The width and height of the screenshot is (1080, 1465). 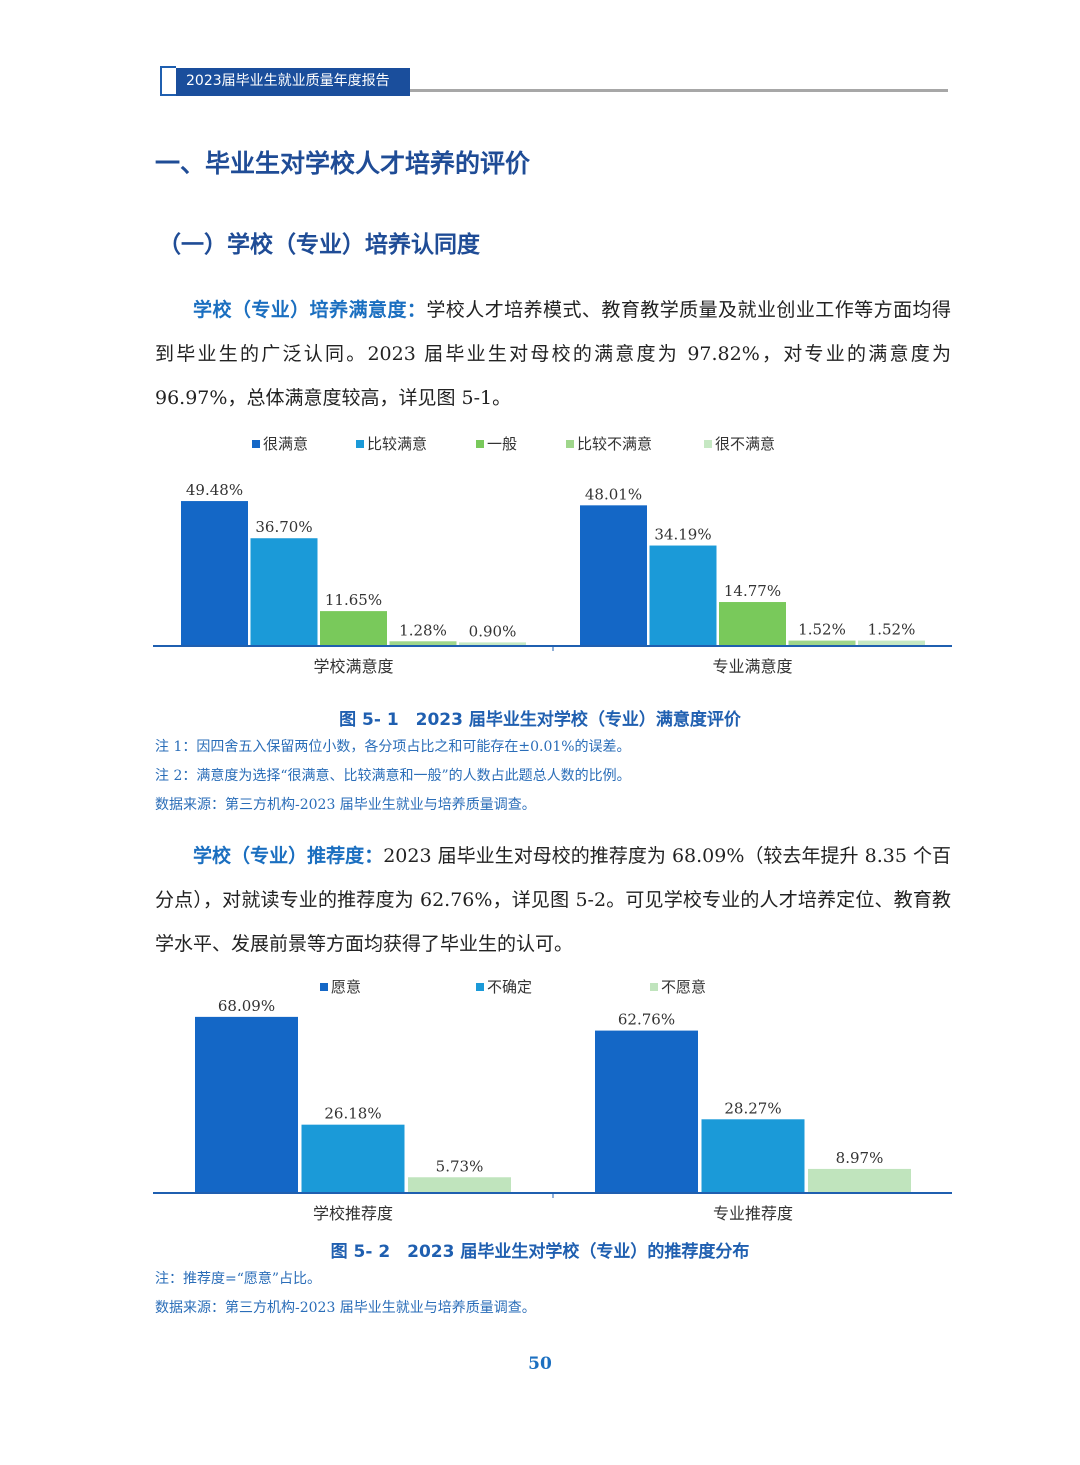 What do you see at coordinates (493, 631) in the screenshot?
I see `data-label: 0.90%` at bounding box center [493, 631].